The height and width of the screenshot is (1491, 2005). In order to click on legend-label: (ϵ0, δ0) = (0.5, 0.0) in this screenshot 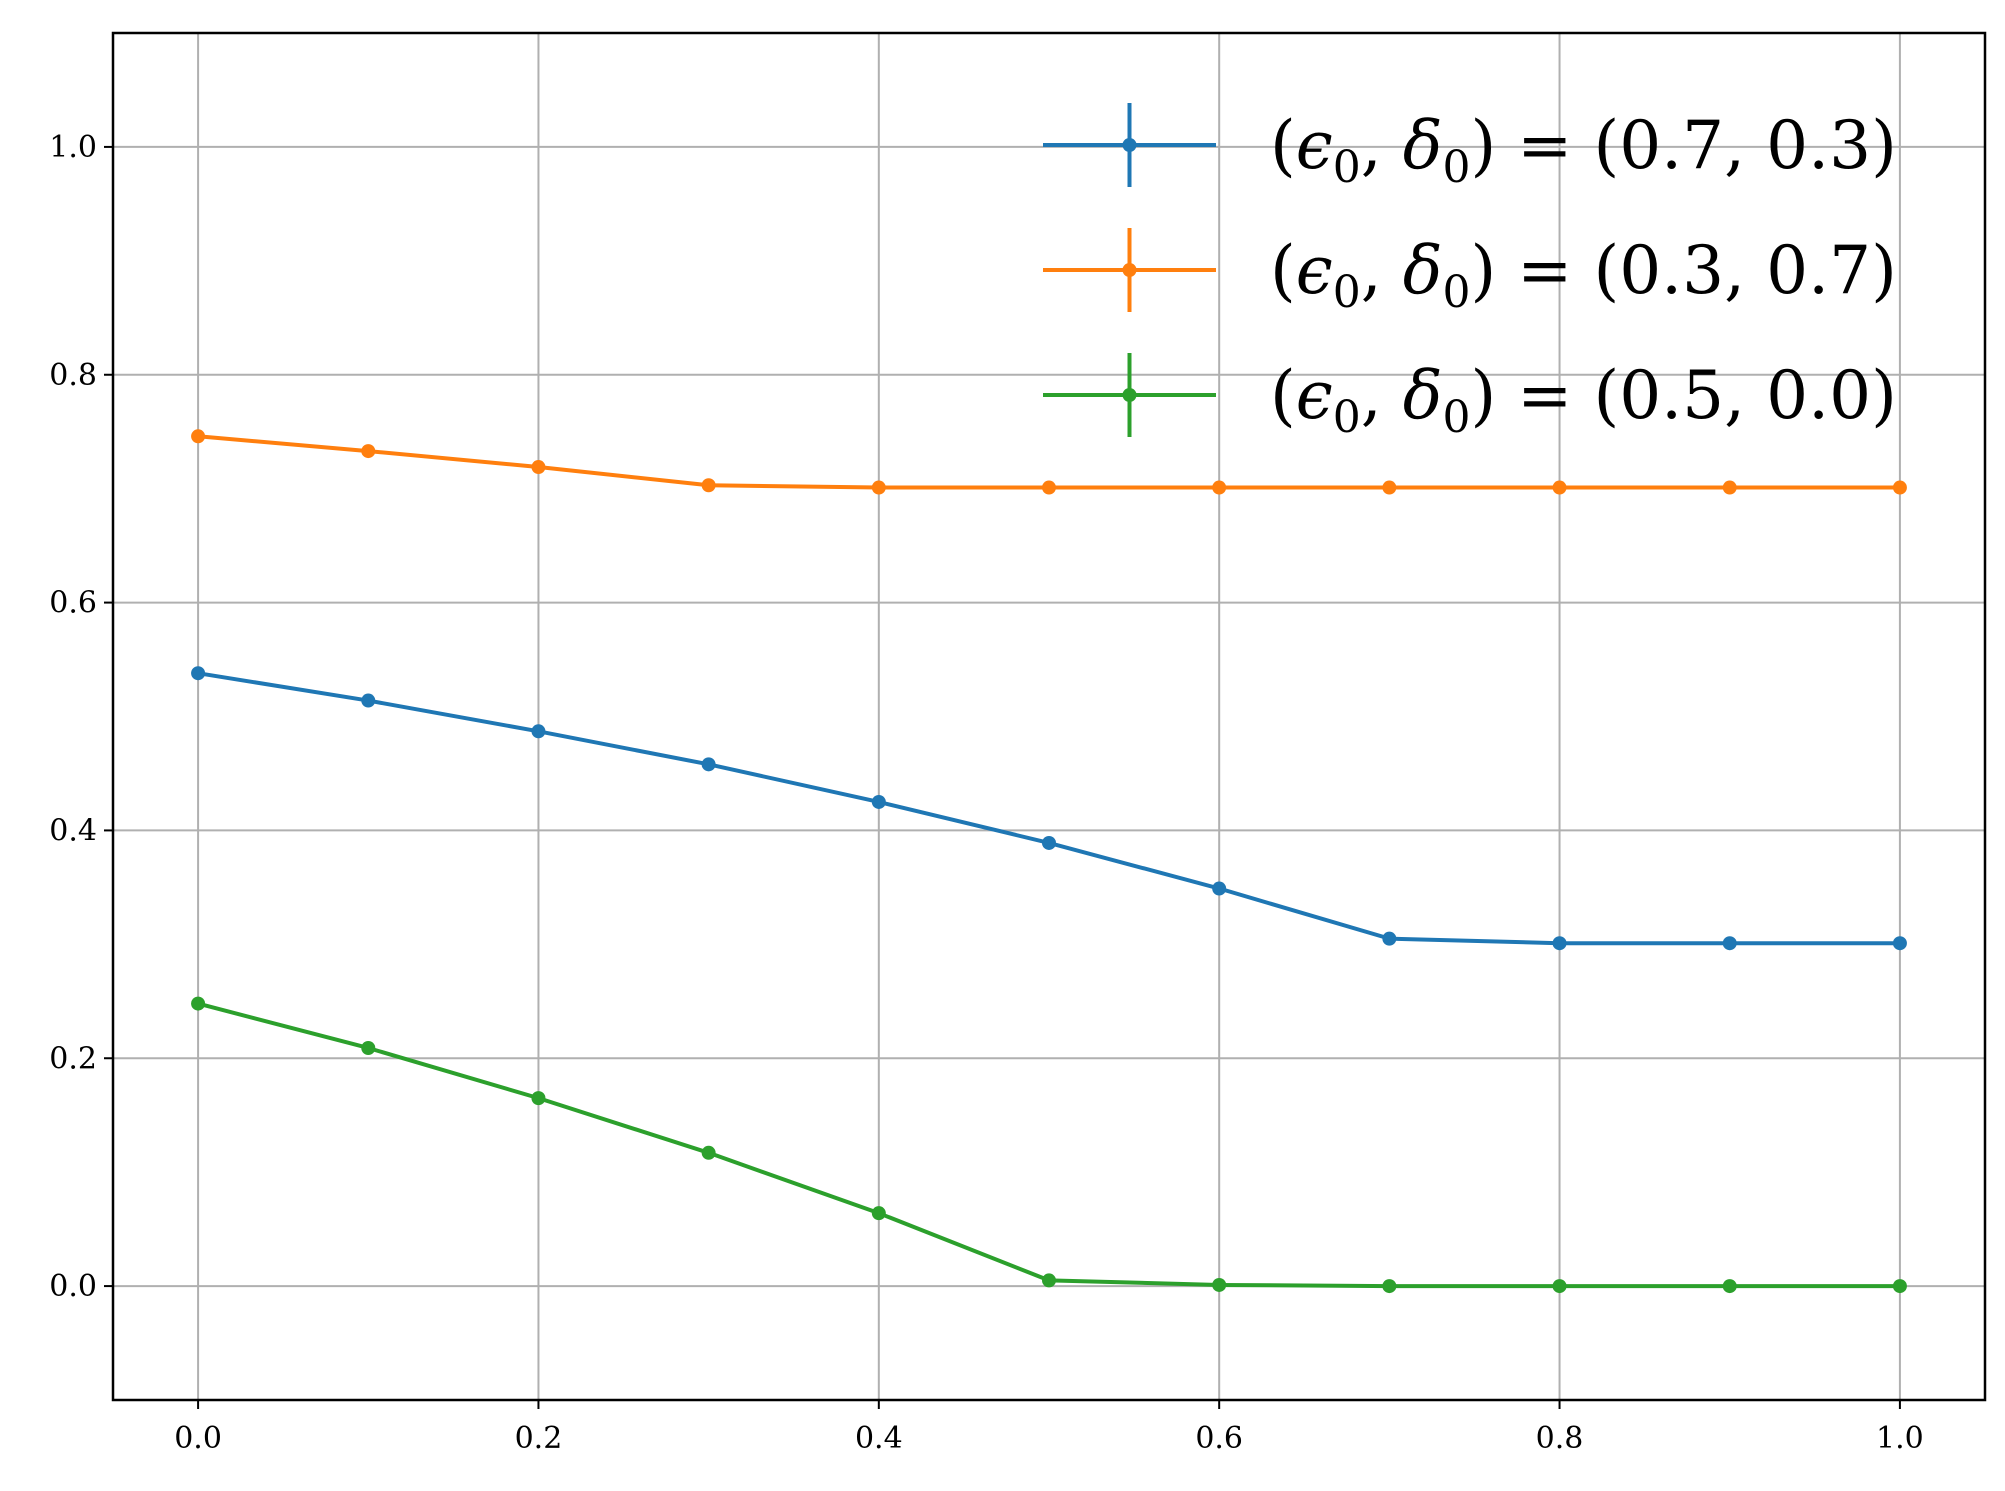, I will do `click(1583, 400)`.